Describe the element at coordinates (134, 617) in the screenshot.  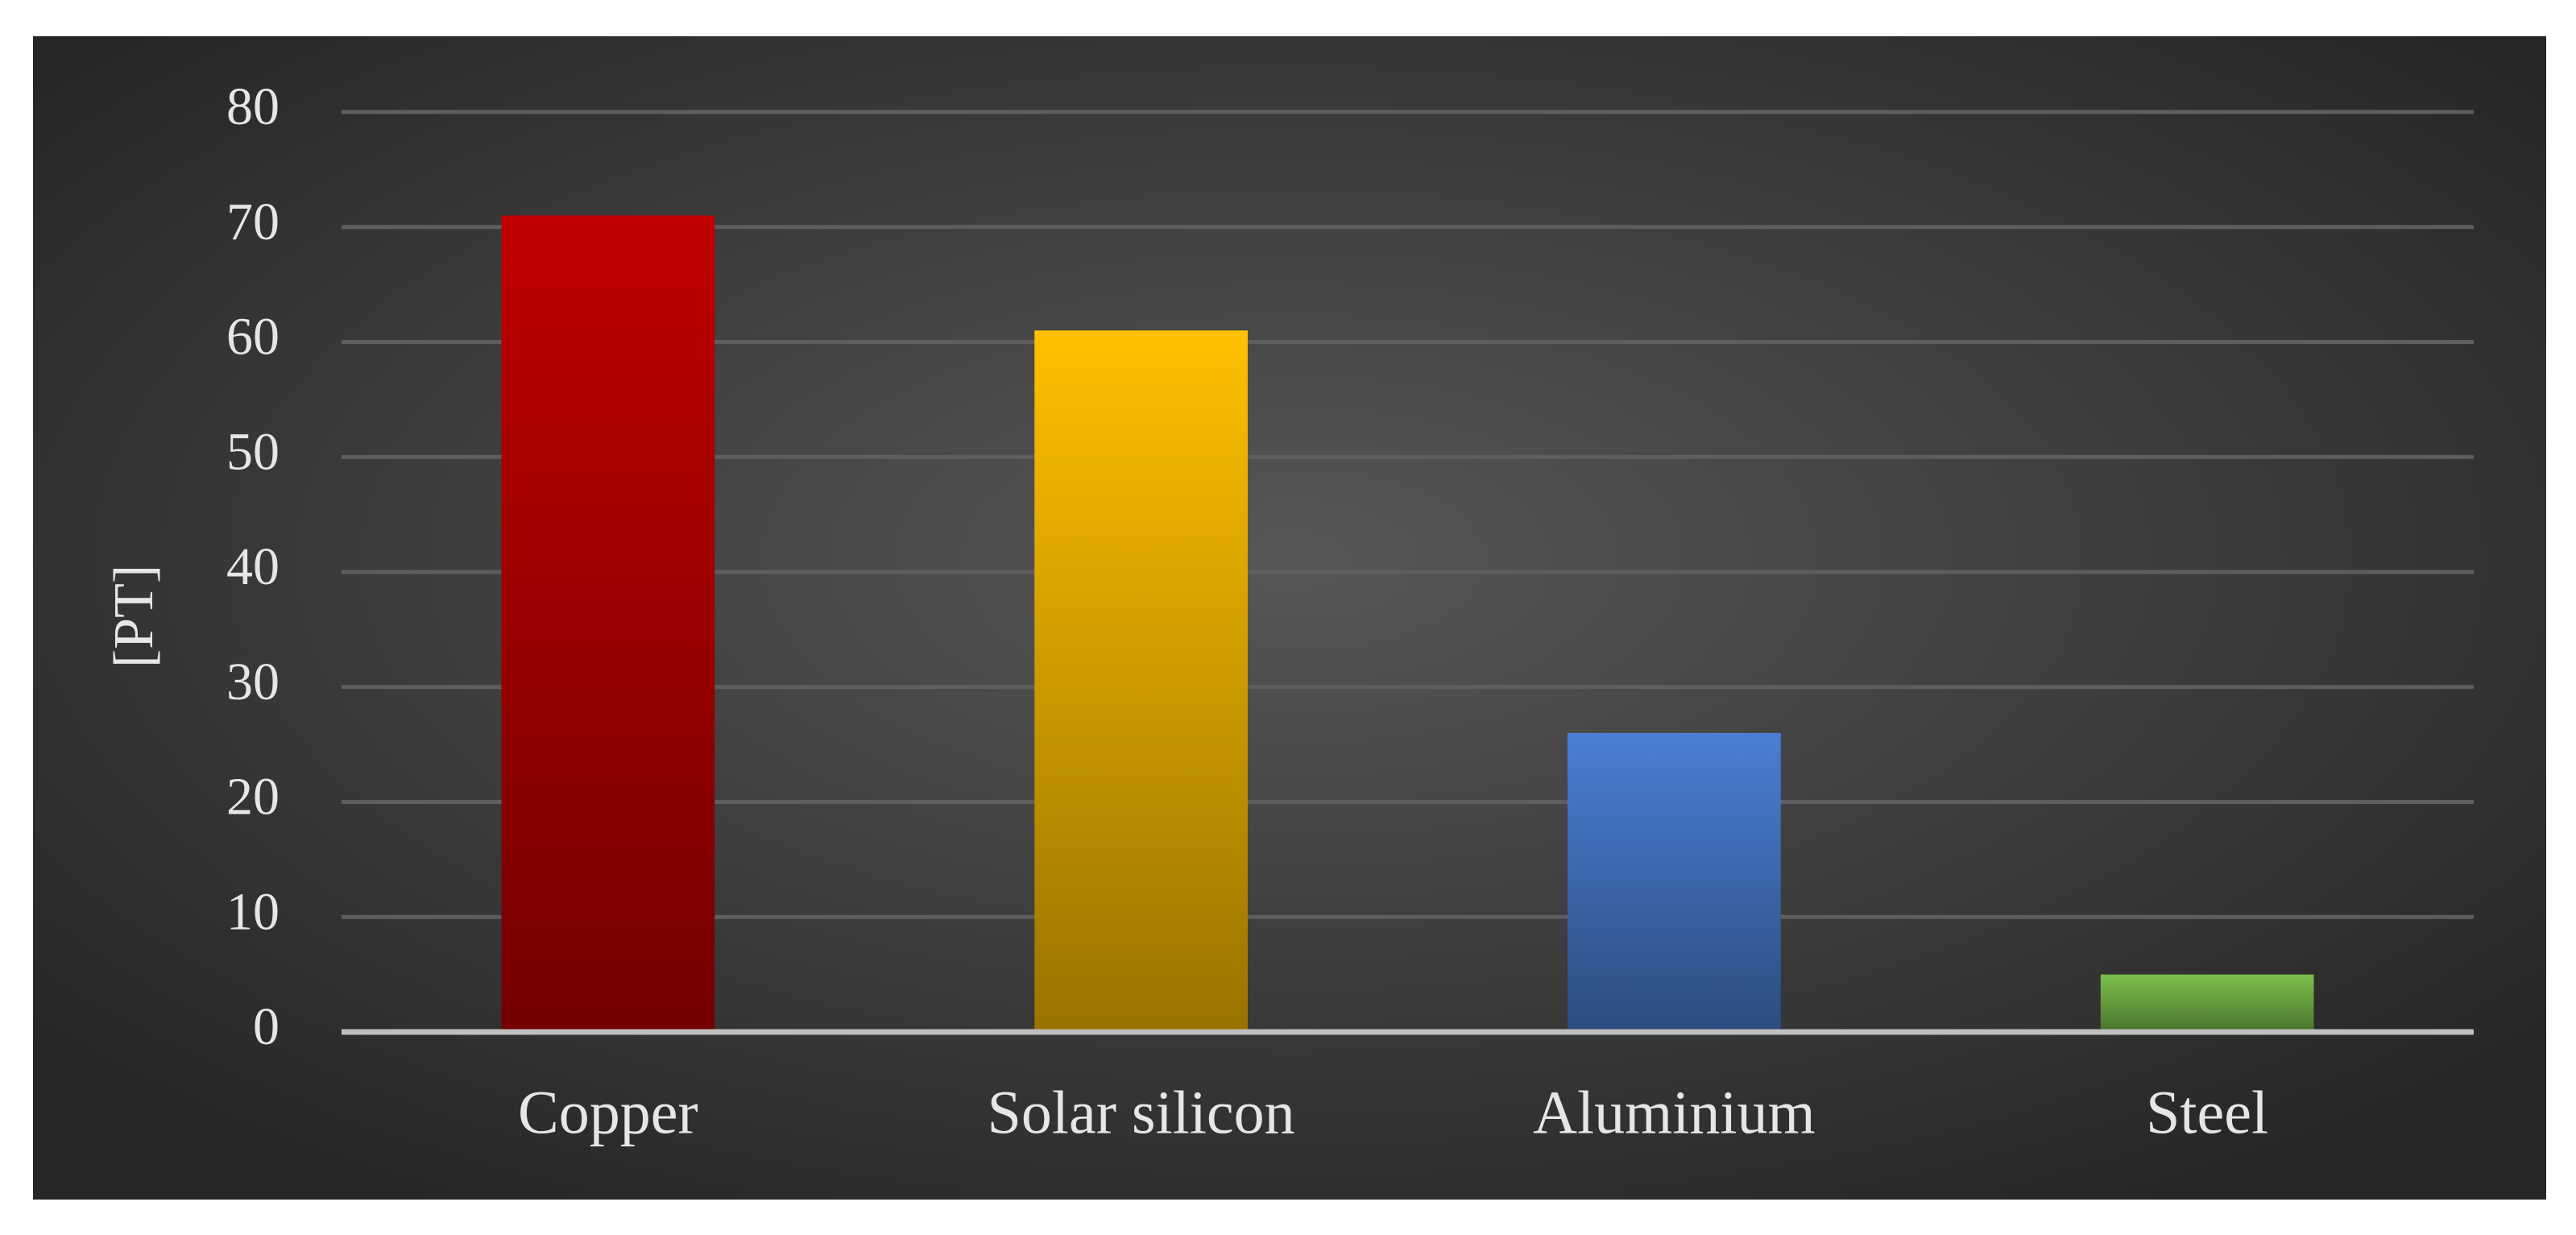
I see `y-axis-title: [PT]` at that location.